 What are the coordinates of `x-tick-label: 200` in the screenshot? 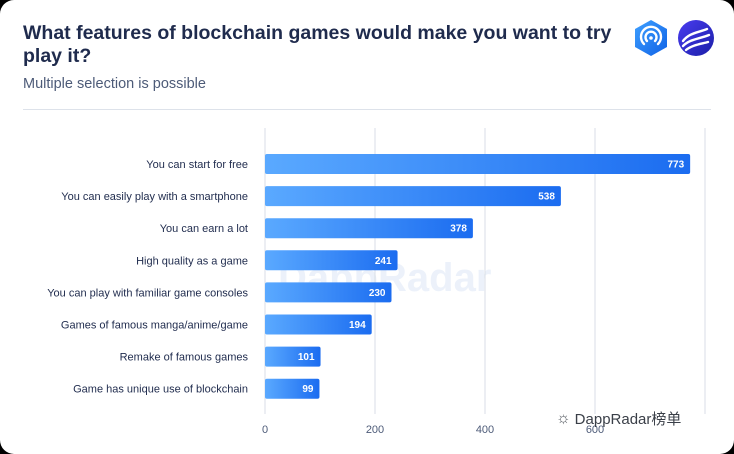 It's located at (375, 430).